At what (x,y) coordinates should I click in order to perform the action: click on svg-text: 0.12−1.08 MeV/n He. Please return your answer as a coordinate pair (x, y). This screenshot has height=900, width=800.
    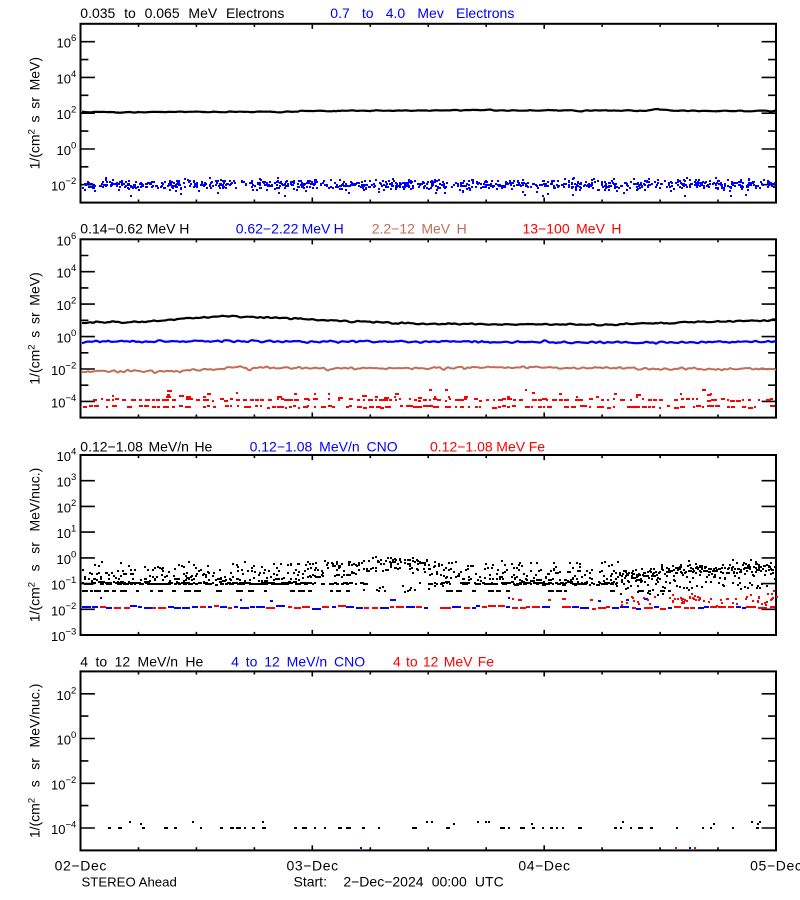
    Looking at the image, I should click on (146, 447).